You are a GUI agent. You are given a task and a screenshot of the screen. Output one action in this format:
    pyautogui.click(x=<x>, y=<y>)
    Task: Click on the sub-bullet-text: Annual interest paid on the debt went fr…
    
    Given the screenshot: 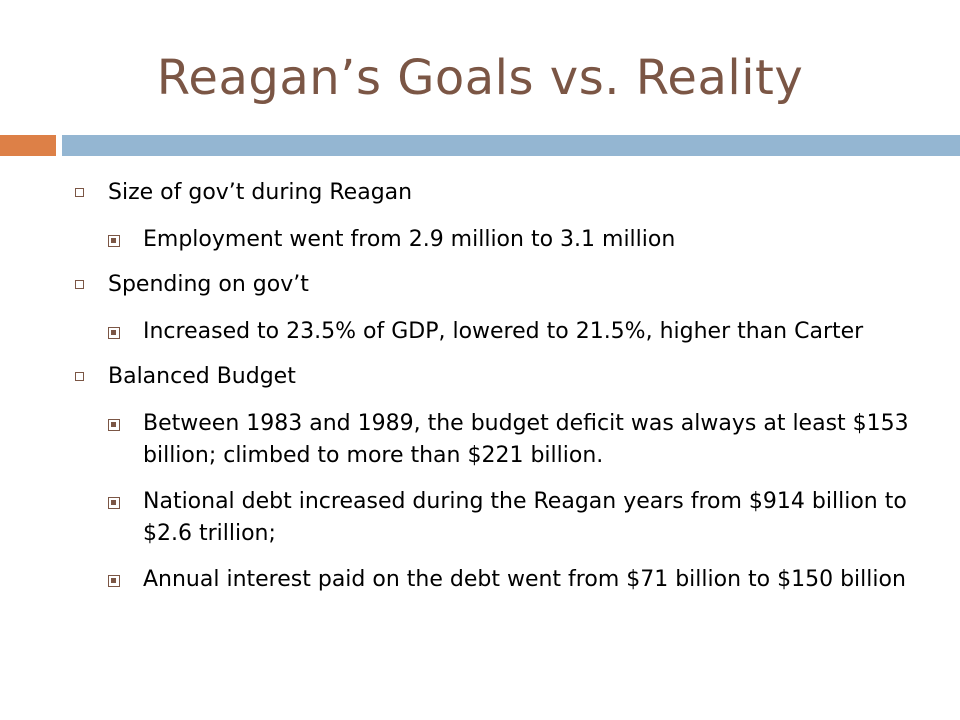 What is the action you would take?
    pyautogui.click(x=524, y=579)
    